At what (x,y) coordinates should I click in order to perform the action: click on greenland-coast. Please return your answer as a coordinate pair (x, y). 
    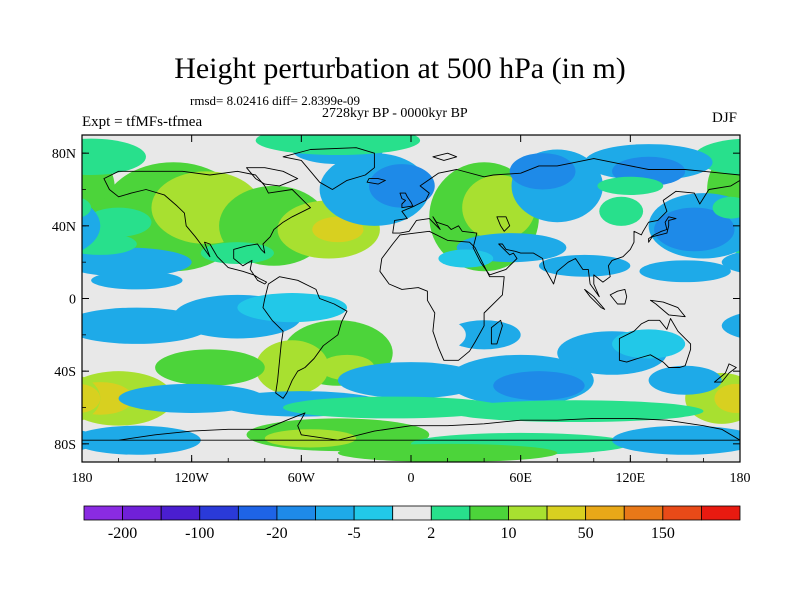
    Looking at the image, I should click on (328, 168).